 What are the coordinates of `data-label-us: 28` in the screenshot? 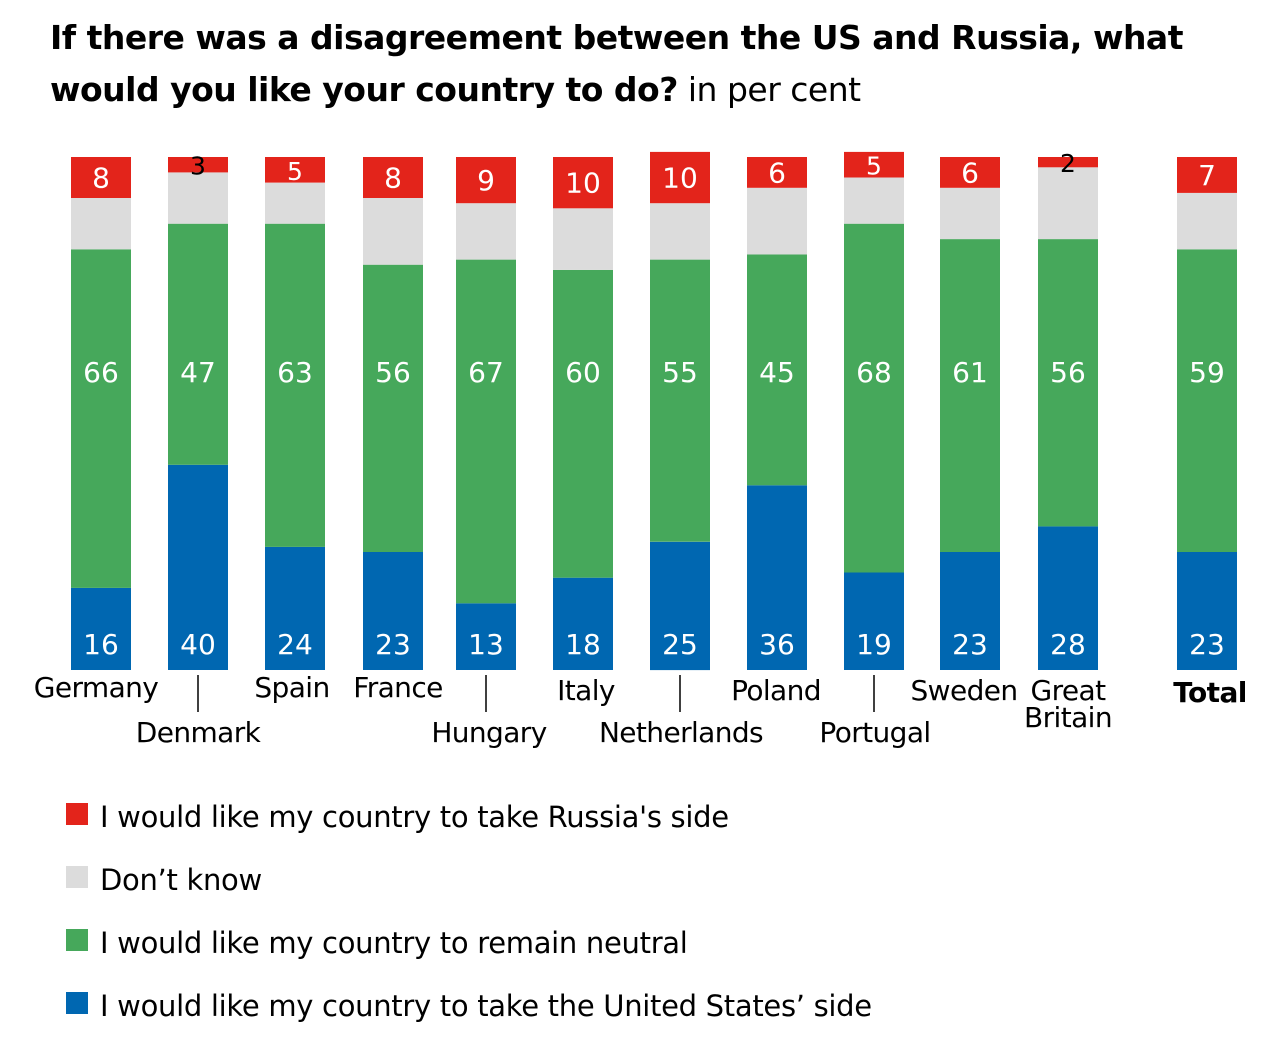 It's located at (1068, 644).